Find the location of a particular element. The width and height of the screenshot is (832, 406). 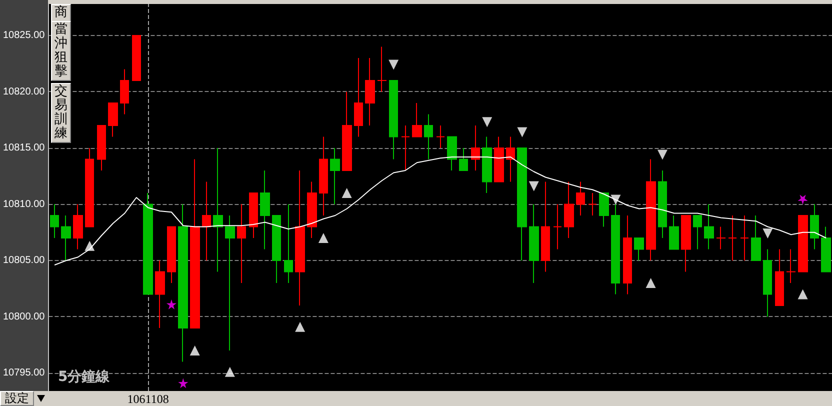

y-tick-label: 10800.00 is located at coordinates (24, 316).